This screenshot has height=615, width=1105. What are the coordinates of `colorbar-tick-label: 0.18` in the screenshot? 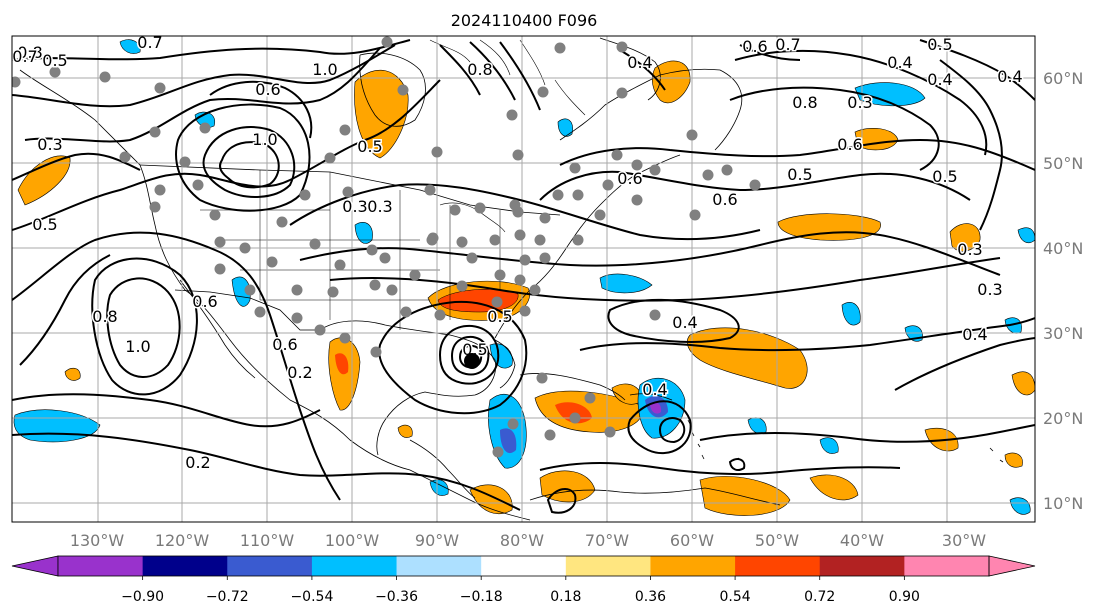 It's located at (565, 597).